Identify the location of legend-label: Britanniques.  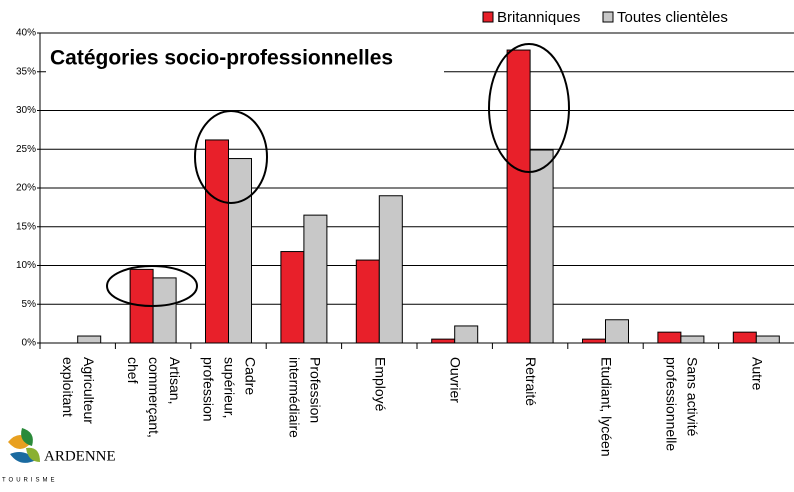
(538, 17).